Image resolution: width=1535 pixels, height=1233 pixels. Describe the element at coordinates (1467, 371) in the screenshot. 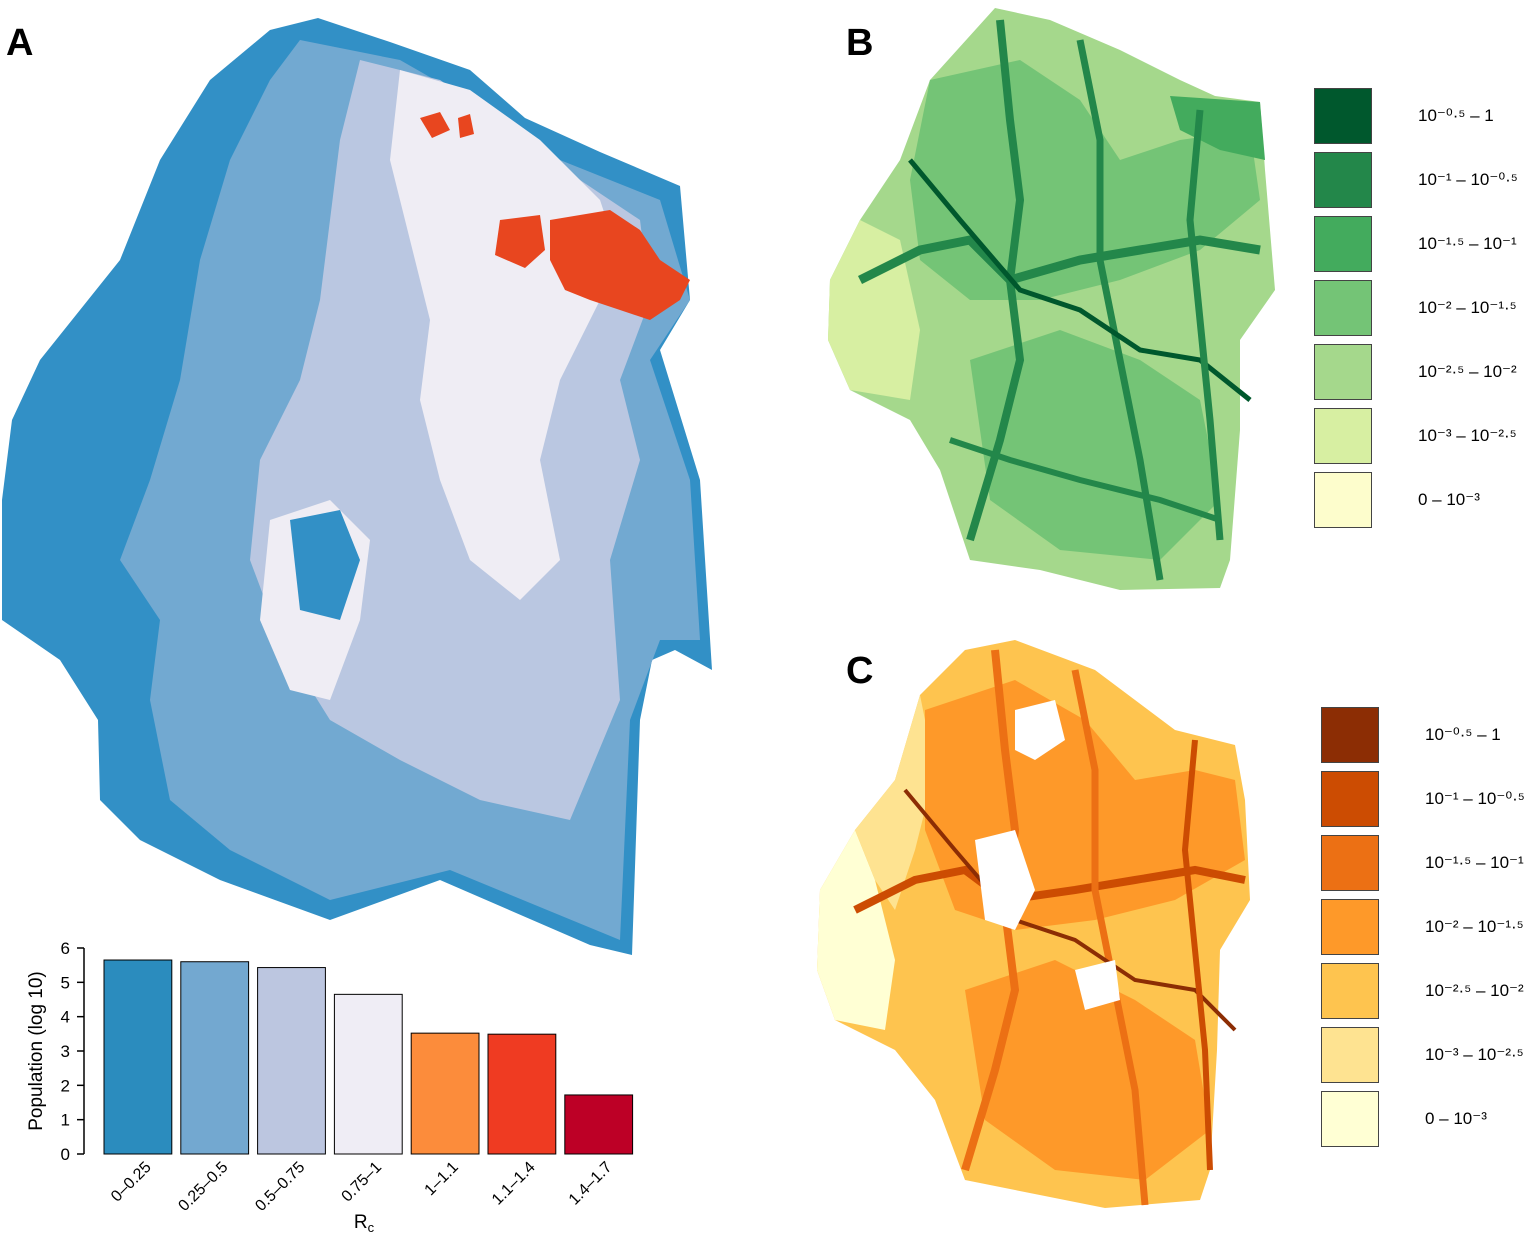

I see `legend-b-label: 10⁻²·⁵ – 10⁻²` at that location.